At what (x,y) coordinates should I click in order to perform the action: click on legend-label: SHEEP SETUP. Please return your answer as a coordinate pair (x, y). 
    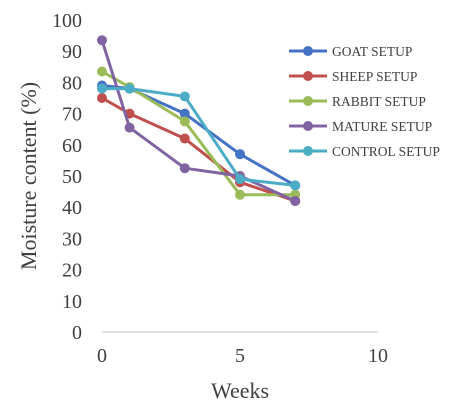
    Looking at the image, I should click on (374, 76).